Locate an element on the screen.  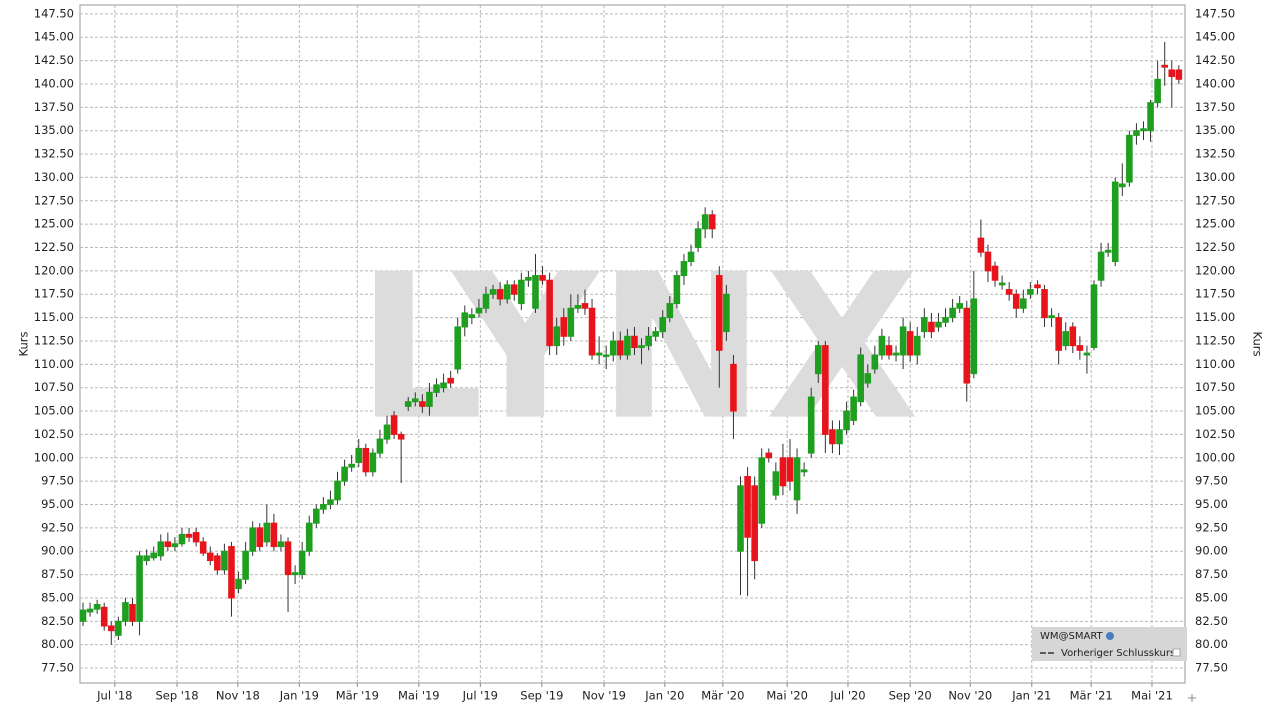
x-tick-label: Nov '18 is located at coordinates (238, 696).